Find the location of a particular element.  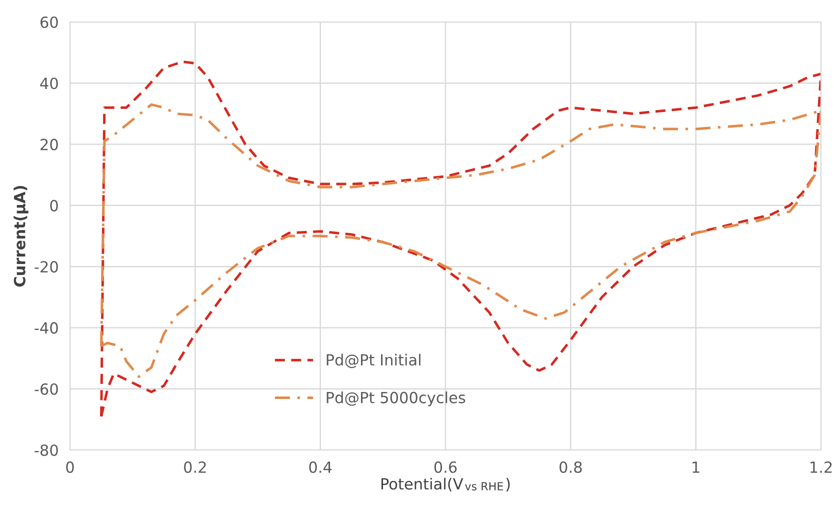

x-tick-label: 0.8 is located at coordinates (571, 467).